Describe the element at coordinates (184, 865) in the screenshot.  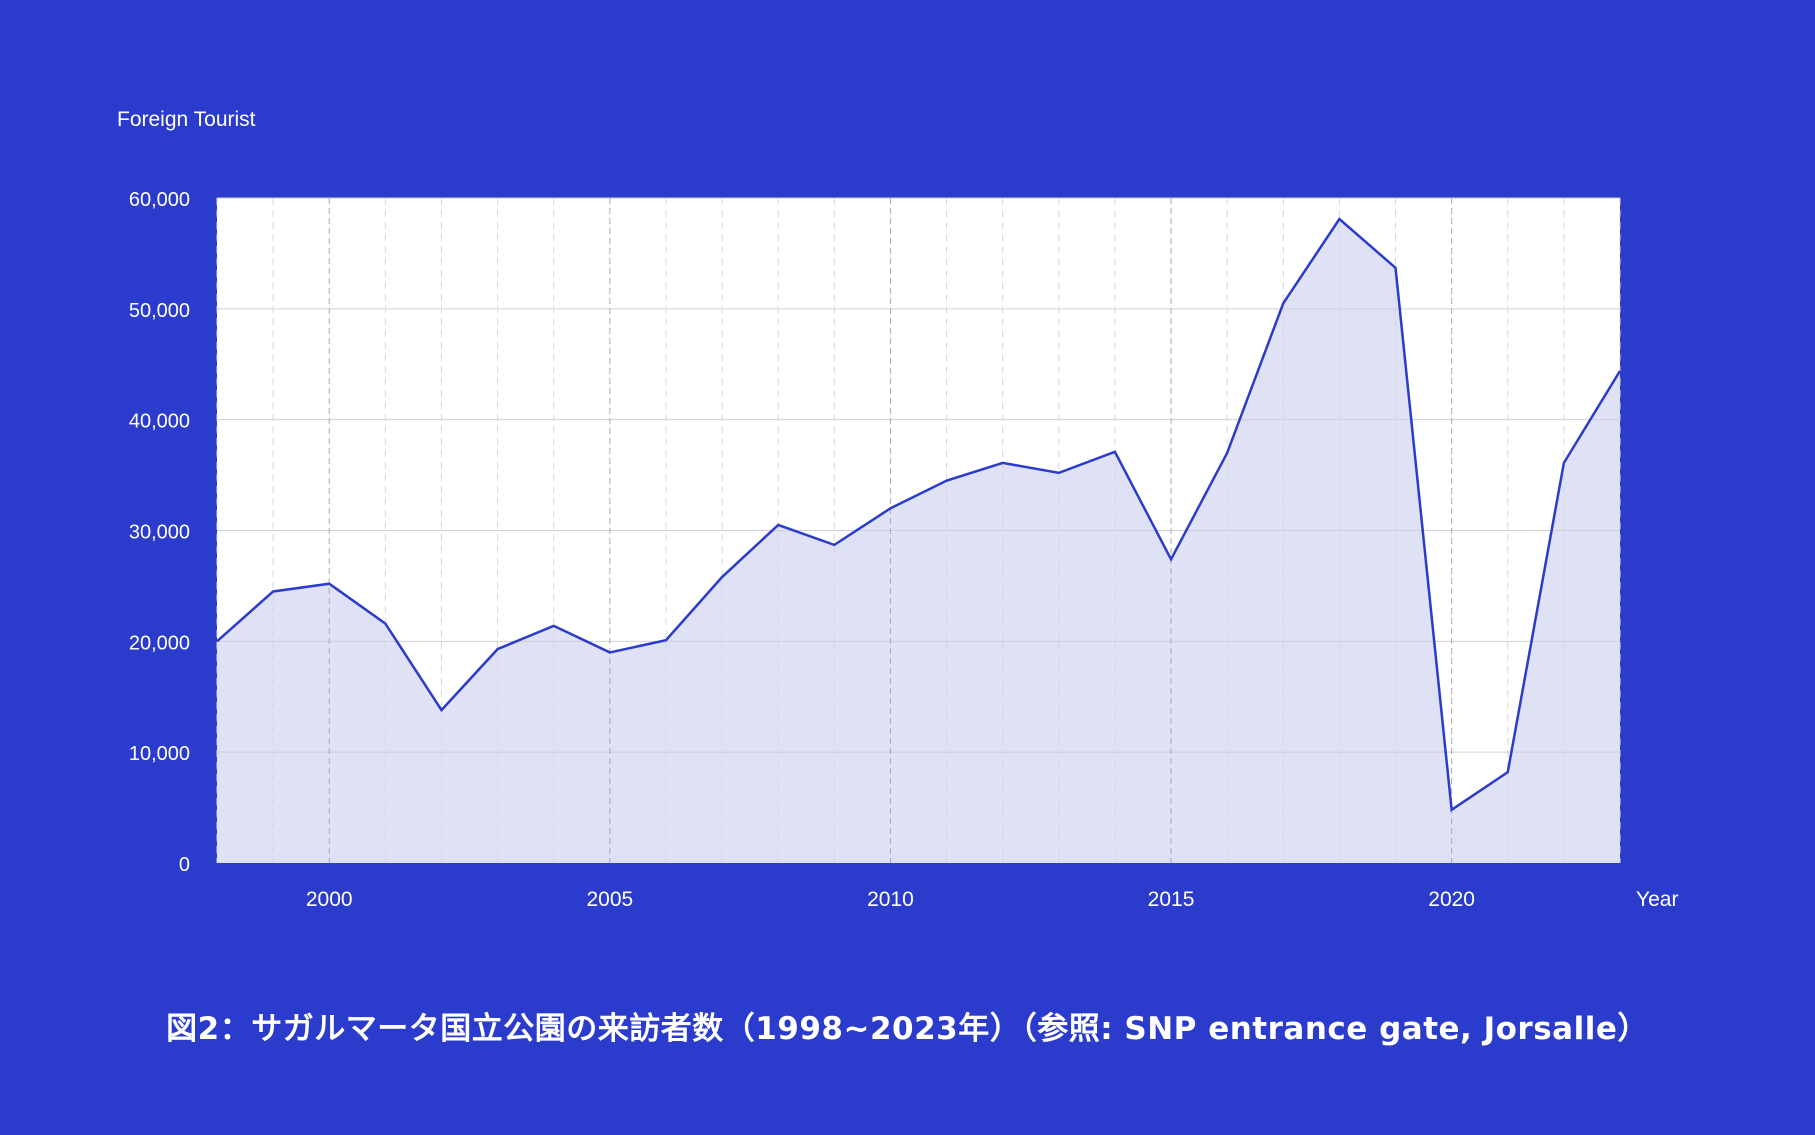
I see `y-tick-label: 0` at that location.